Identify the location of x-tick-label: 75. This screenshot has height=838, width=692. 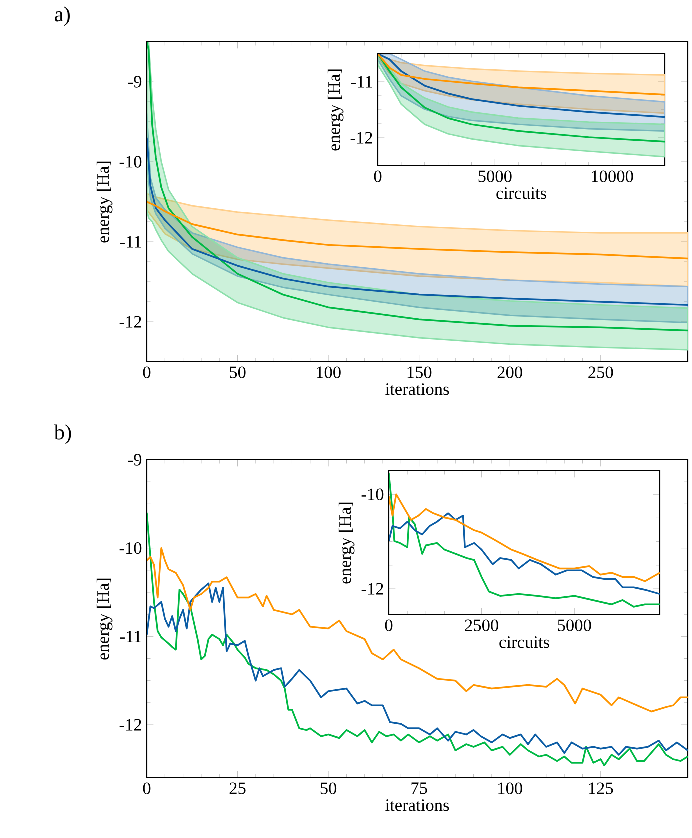
(420, 788).